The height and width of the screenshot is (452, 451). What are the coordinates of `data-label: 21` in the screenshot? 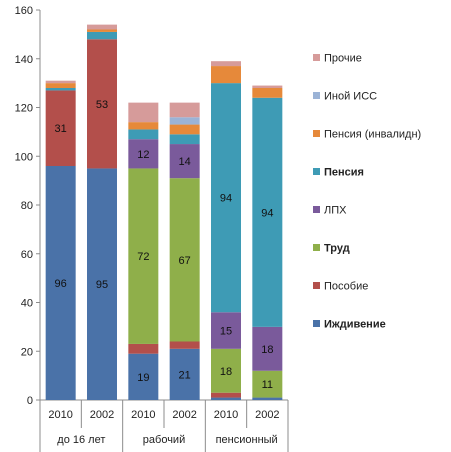 It's located at (185, 375).